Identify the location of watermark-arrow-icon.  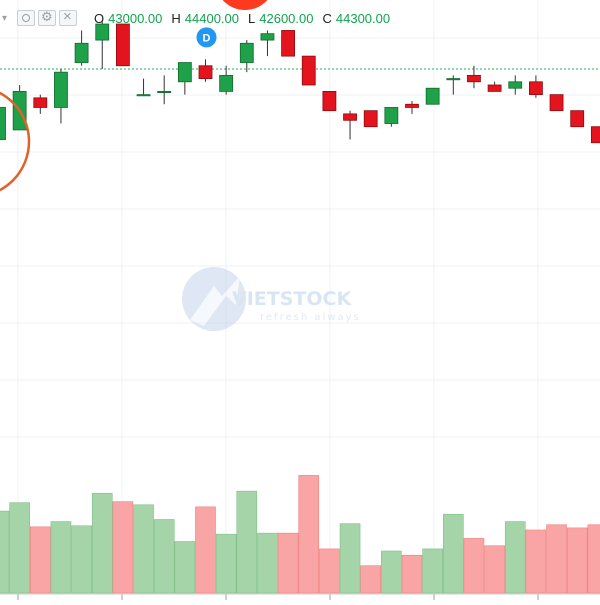
(215, 301).